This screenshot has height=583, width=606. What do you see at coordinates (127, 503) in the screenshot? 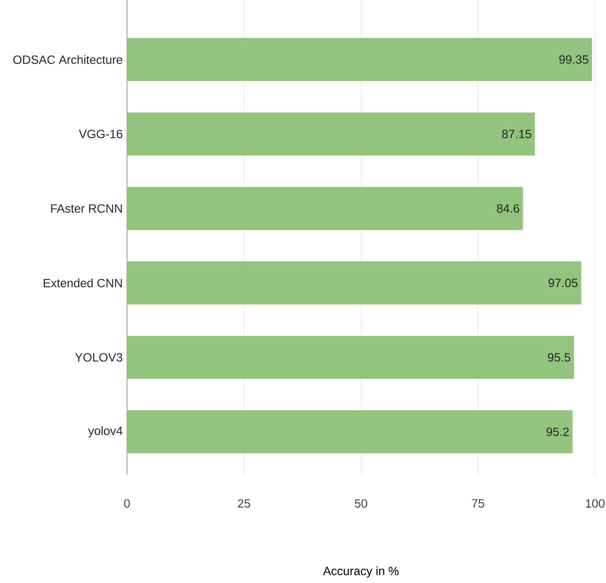
I see `x-tick-label: 0` at bounding box center [127, 503].